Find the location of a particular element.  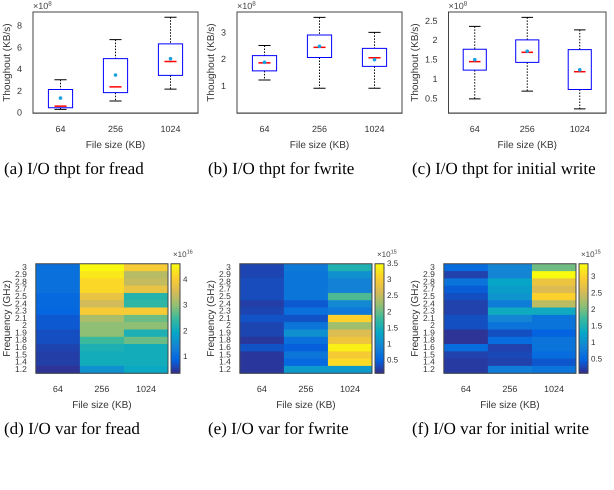

y-tick-label: 8 is located at coordinates (19, 25).